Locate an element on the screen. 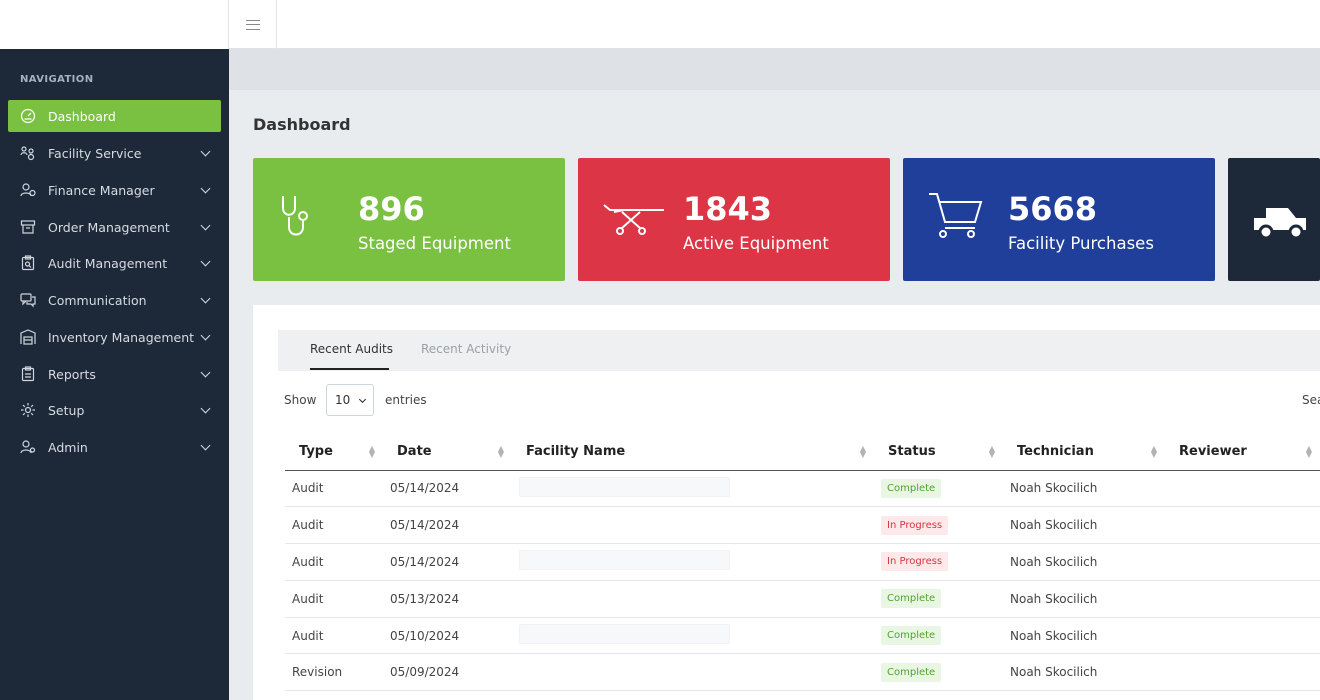  column-header-status: Status ▲ ▼ is located at coordinates (938, 452).